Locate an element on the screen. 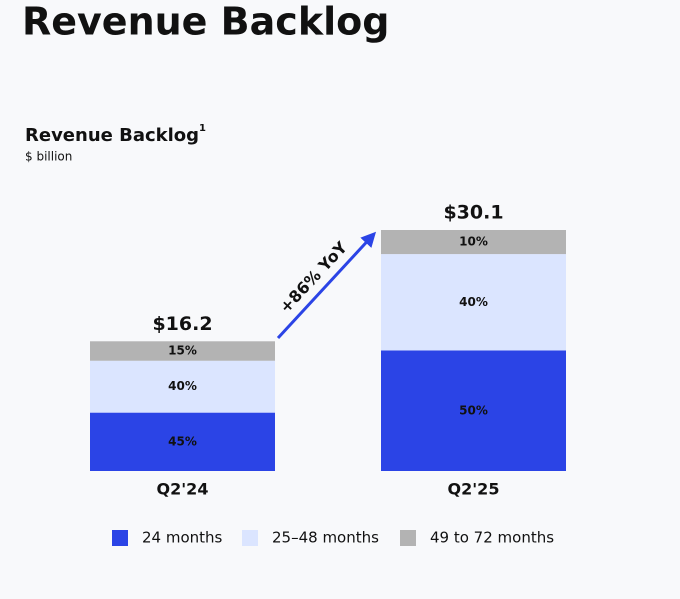  footnote-marker: 1 is located at coordinates (202, 128).